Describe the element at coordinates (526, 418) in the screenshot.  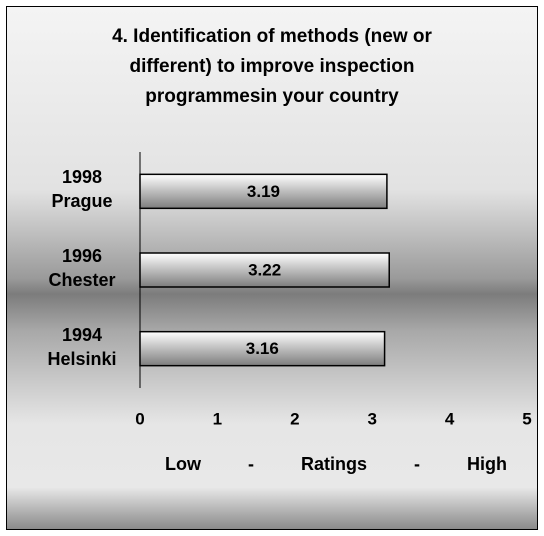
I see `x-tick-label: 5` at that location.